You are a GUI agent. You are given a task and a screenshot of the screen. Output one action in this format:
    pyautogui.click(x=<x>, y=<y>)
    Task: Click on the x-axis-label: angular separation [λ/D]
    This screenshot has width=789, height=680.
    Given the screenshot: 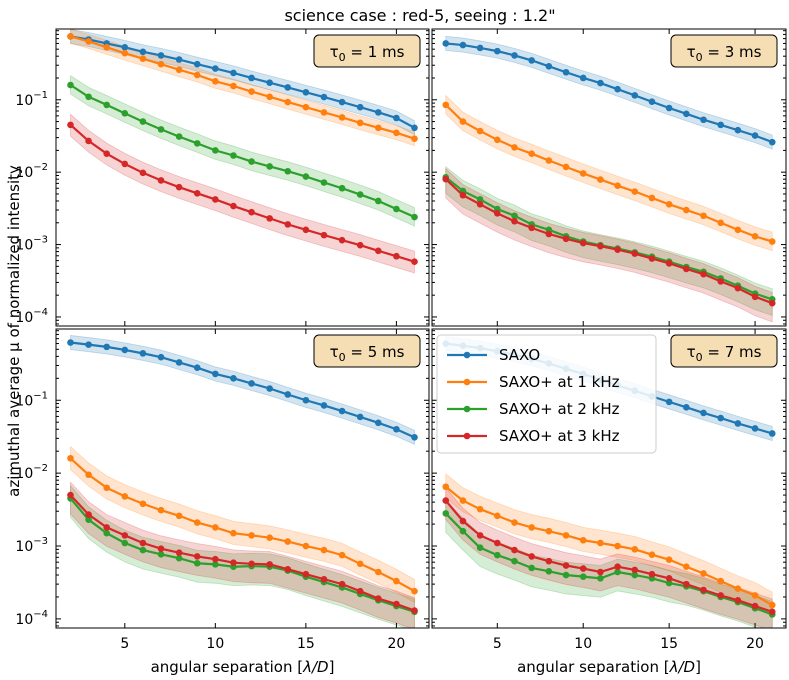 What is the action you would take?
    pyautogui.click(x=609, y=667)
    